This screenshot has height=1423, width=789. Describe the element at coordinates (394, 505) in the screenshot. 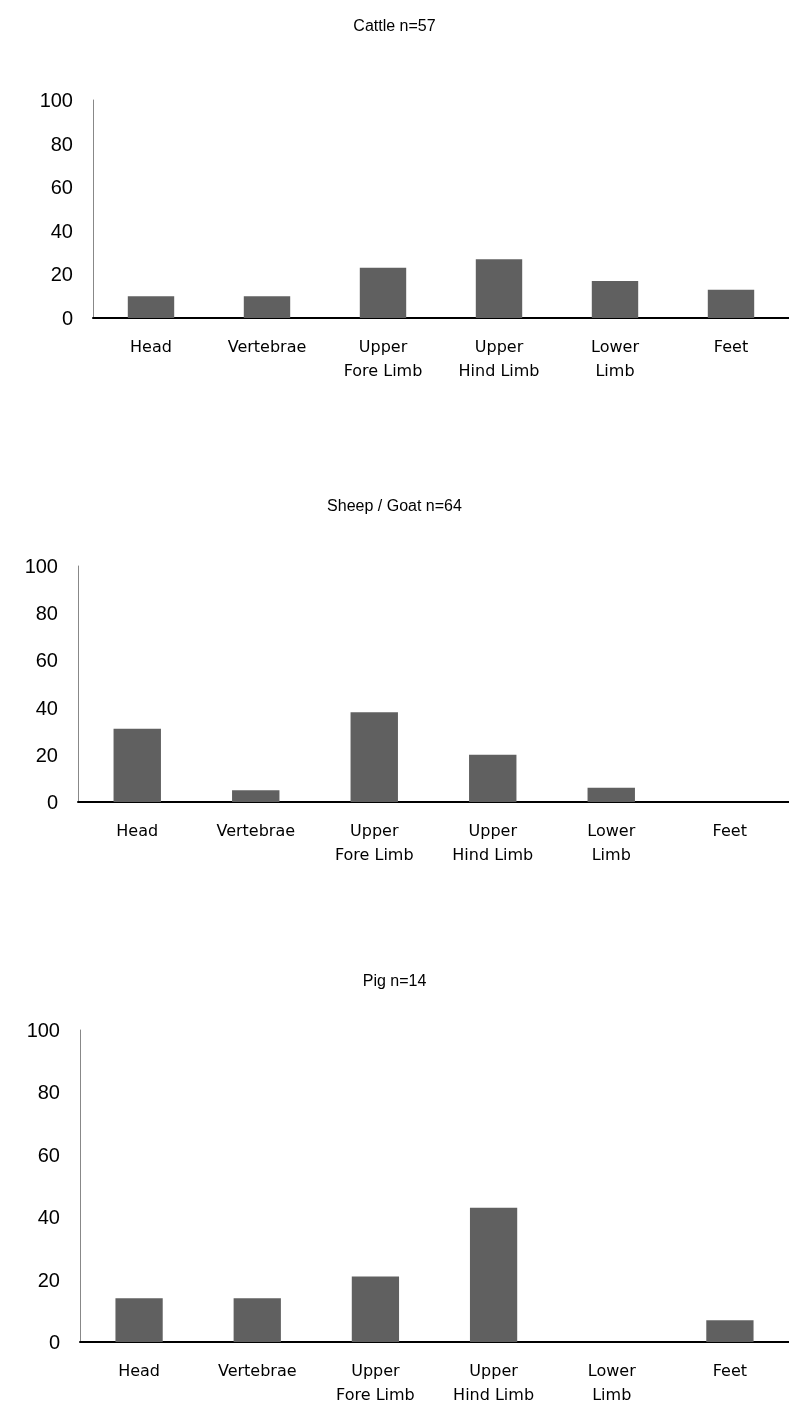

I see `chart-title: Sheep / Goat n=64` at that location.